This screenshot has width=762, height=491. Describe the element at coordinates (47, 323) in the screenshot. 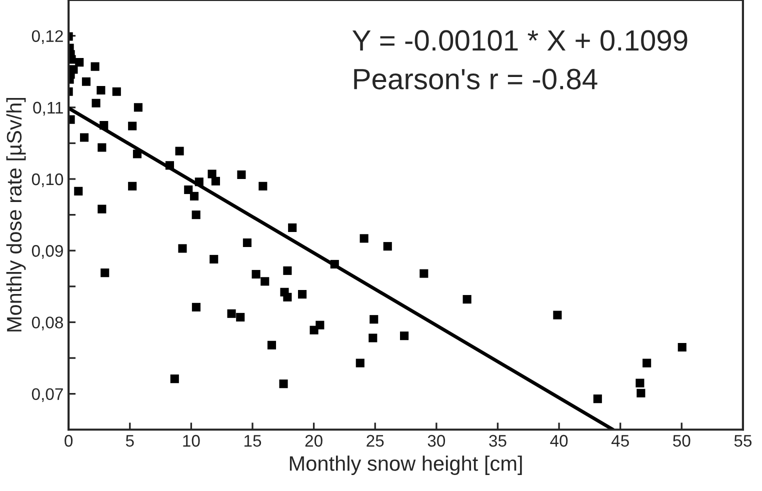

I see `y-tick-label: 0,08` at that location.